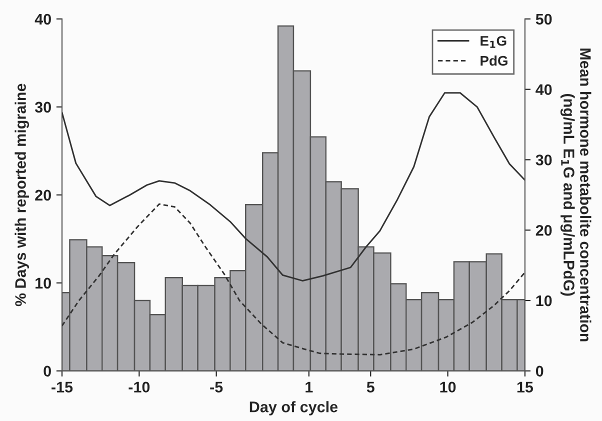  I want to click on y2-tick-label: 20, so click(544, 230).